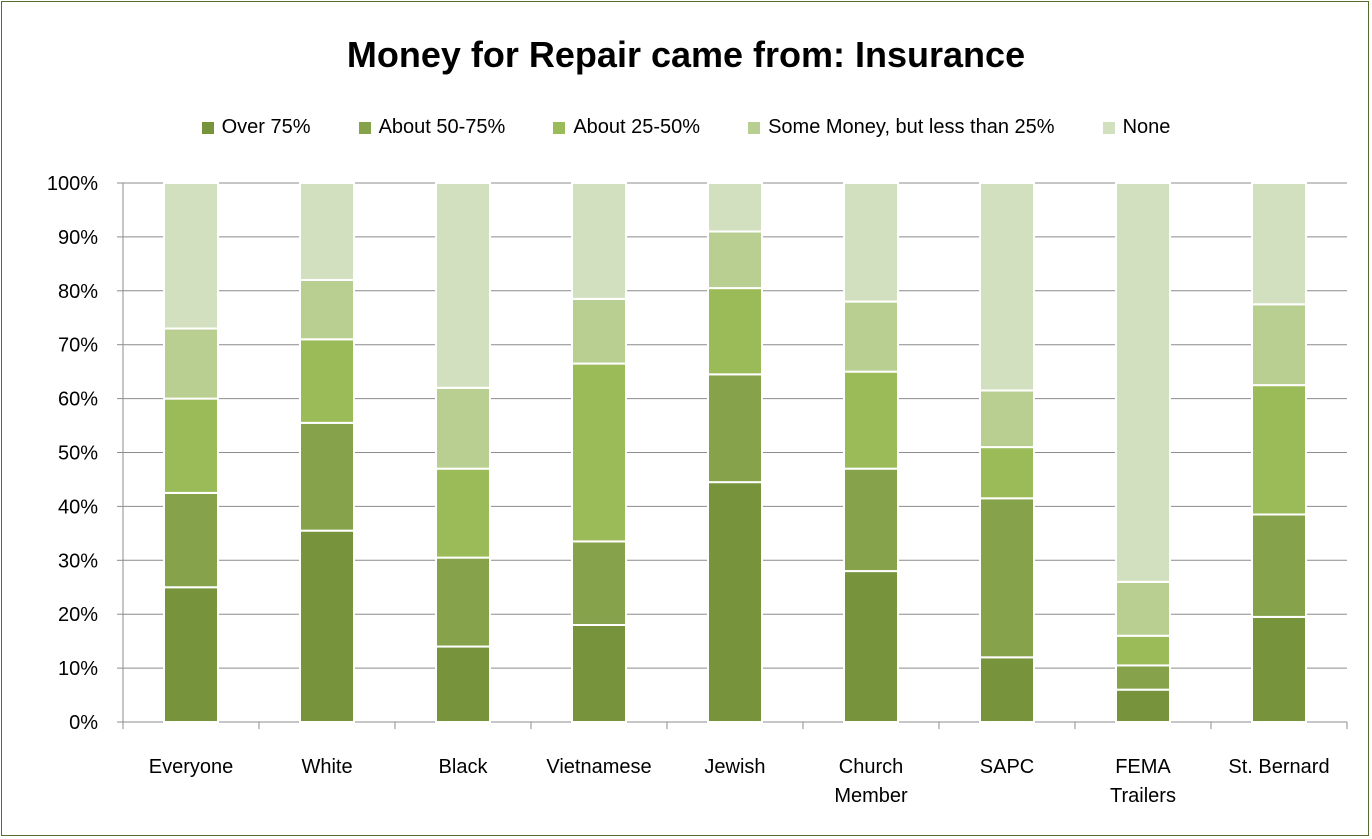 The height and width of the screenshot is (839, 1372). Describe the element at coordinates (72, 184) in the screenshot. I see `y-tick-label: 100%` at that location.